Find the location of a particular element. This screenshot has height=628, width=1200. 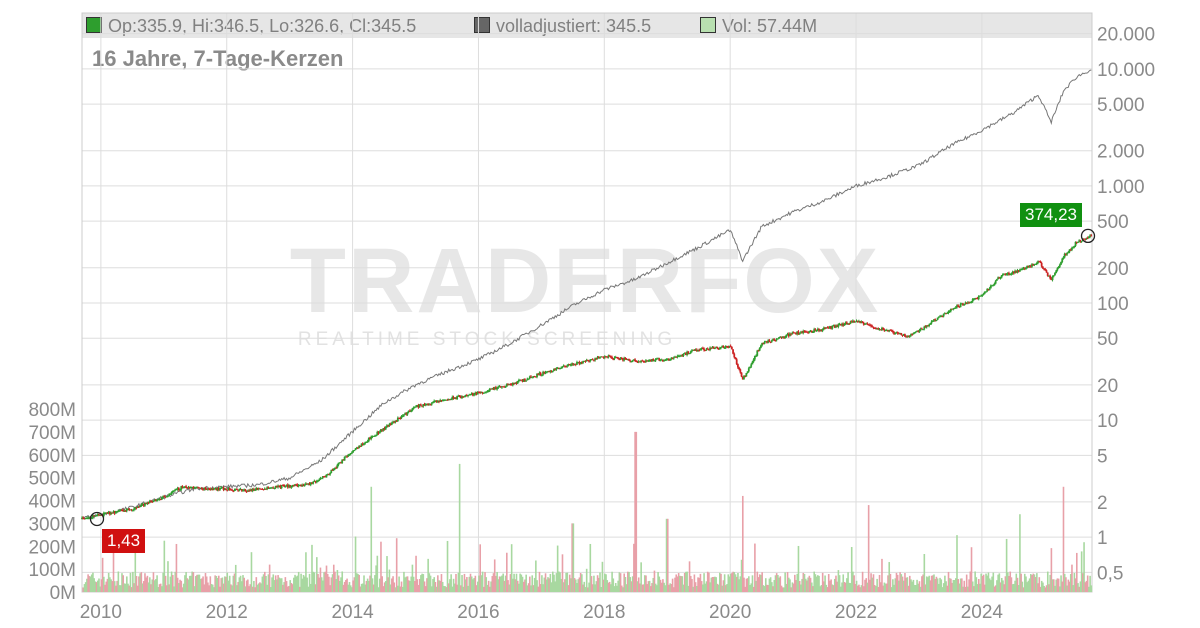

price-tick-label: 0,5 is located at coordinates (1110, 573).